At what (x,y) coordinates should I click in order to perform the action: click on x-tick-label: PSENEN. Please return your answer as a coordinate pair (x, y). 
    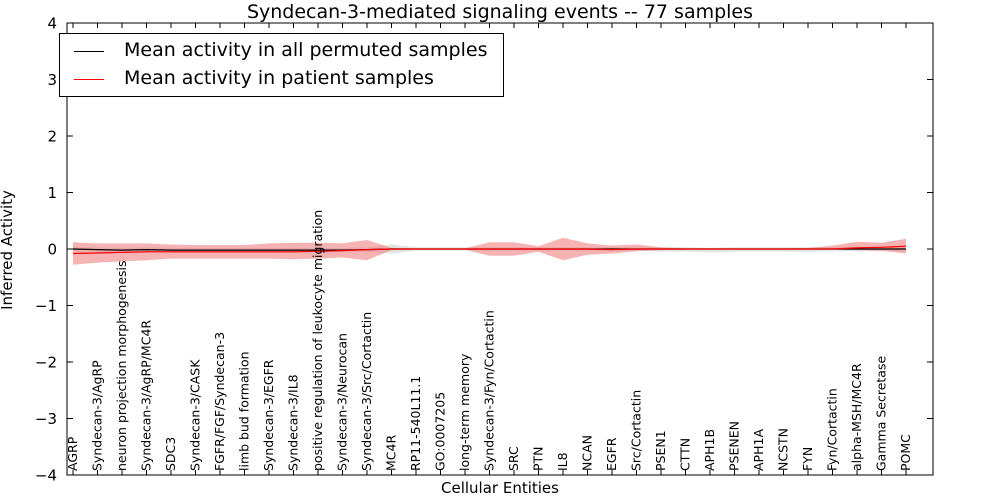
    Looking at the image, I should click on (734, 446).